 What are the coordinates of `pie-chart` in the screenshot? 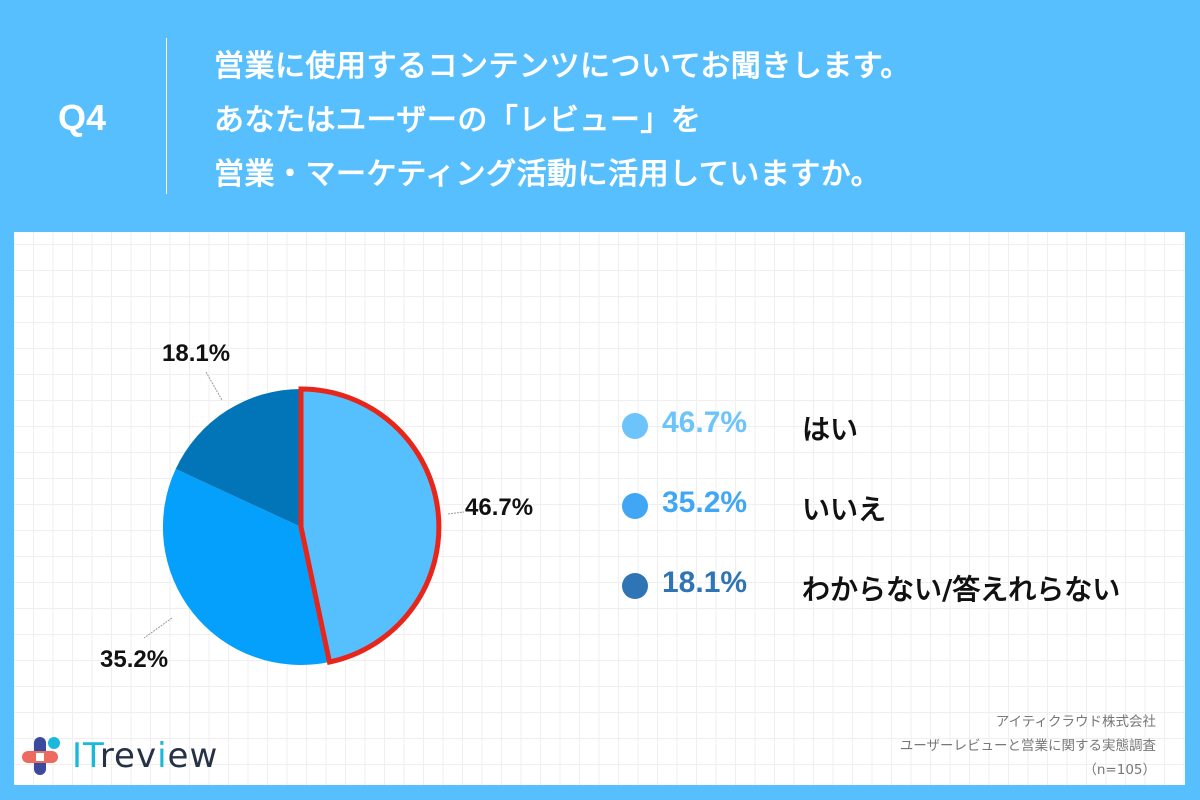 It's located at (304, 518).